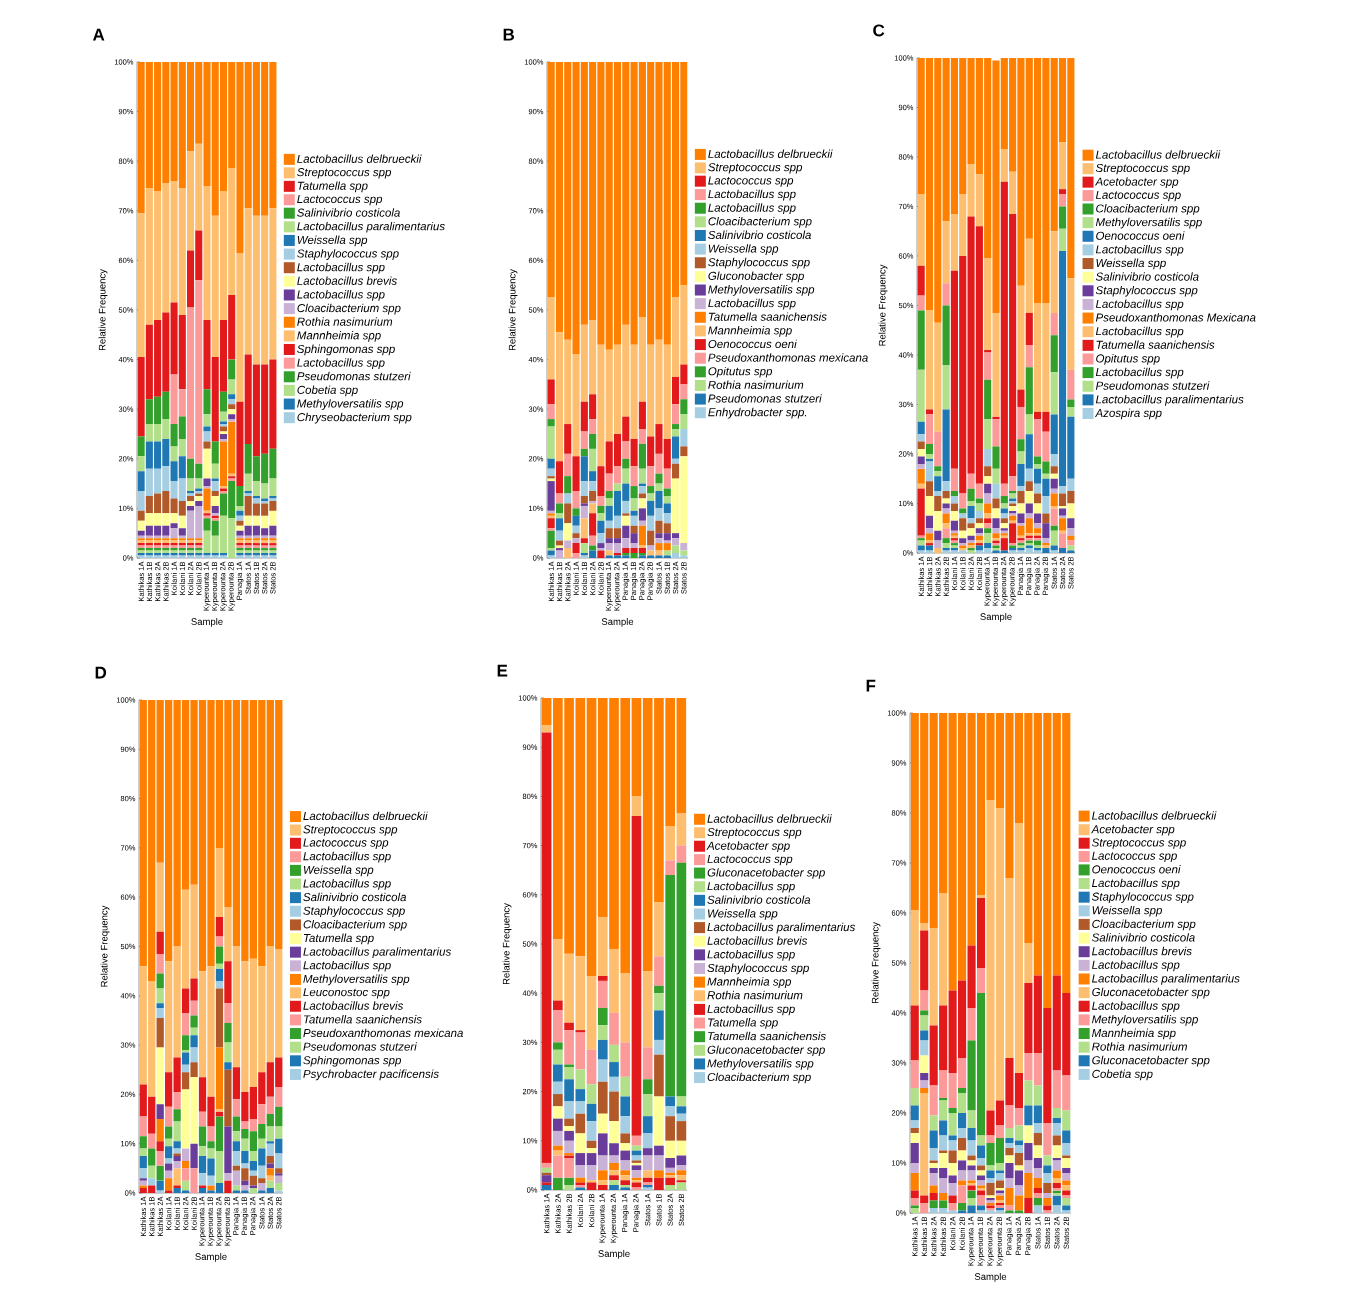 The image size is (1358, 1300). I want to click on legend-label: Acetobacter spp, so click(748, 847).